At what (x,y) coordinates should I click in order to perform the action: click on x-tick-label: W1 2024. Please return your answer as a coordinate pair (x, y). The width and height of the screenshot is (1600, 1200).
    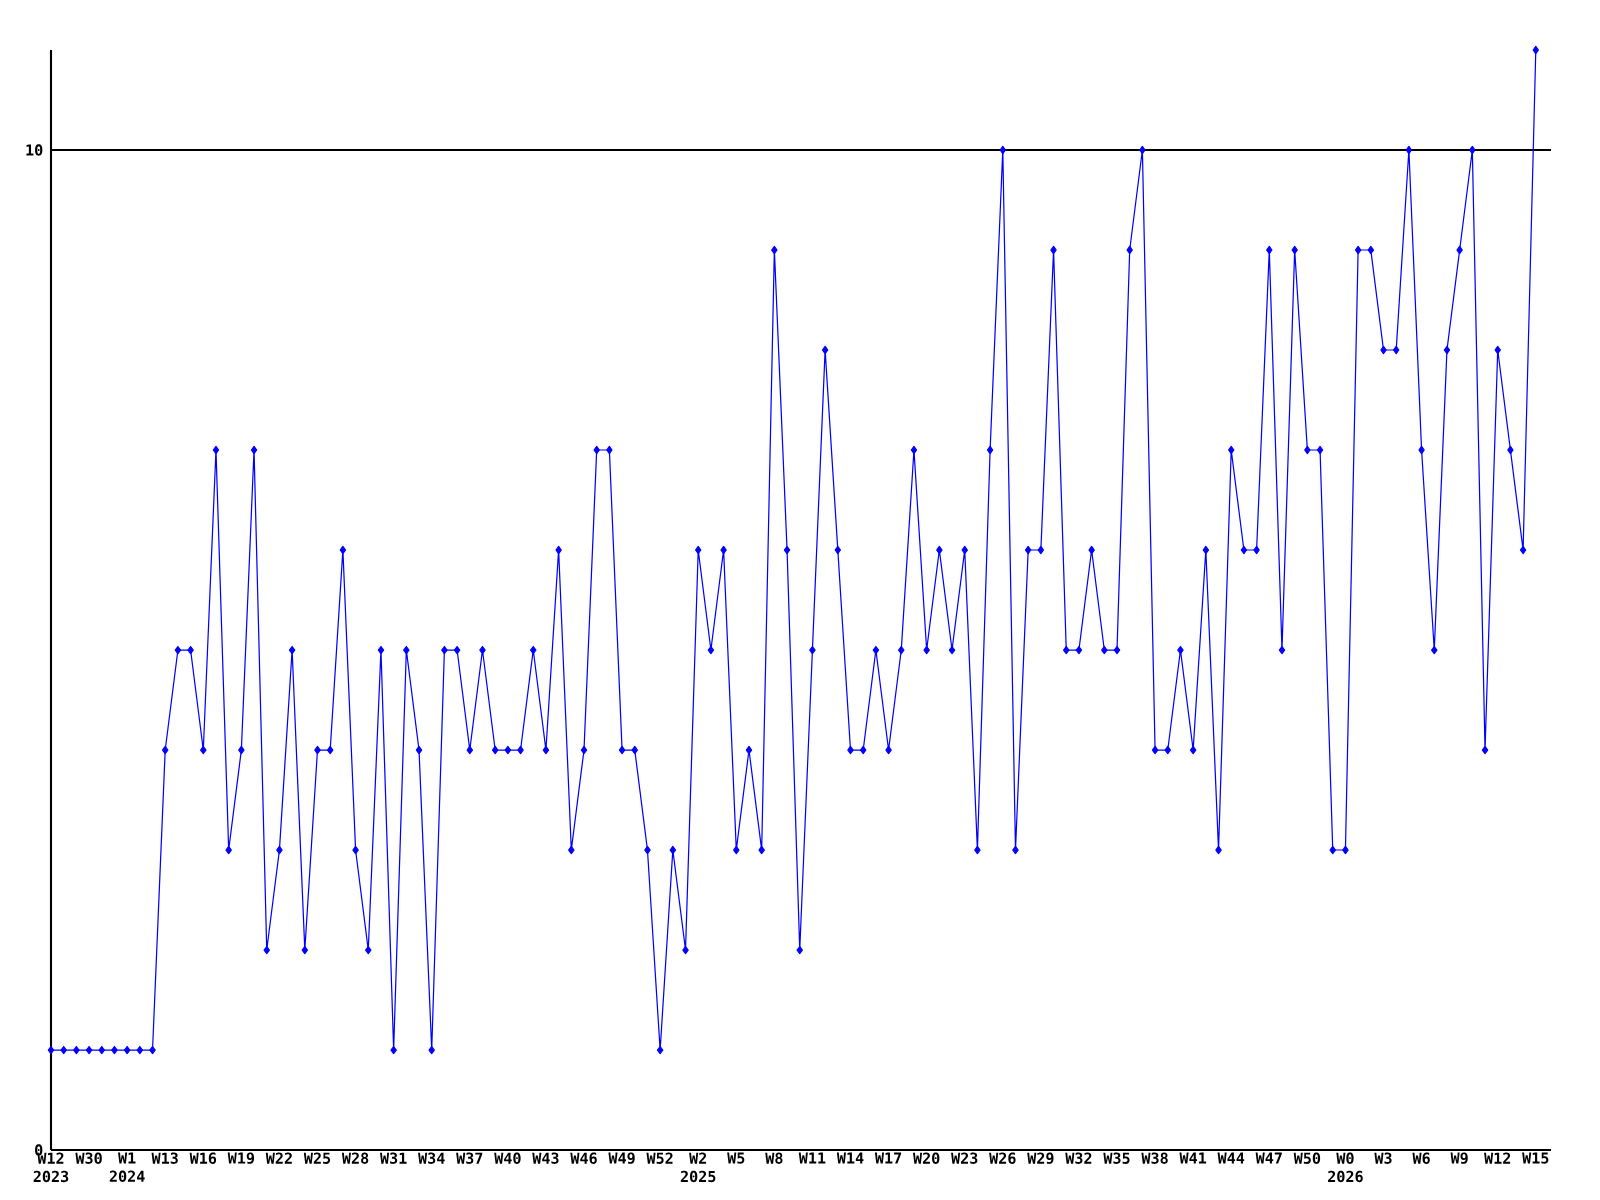
    Looking at the image, I should click on (127, 1167).